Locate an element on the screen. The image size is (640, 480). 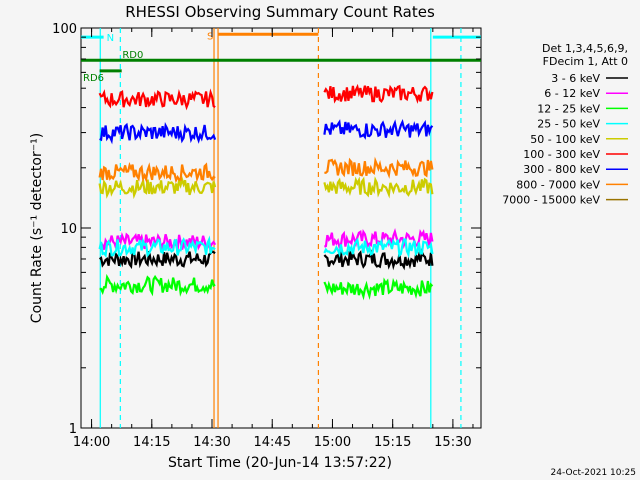
x-tick-label: 15:00 is located at coordinates (332, 442).